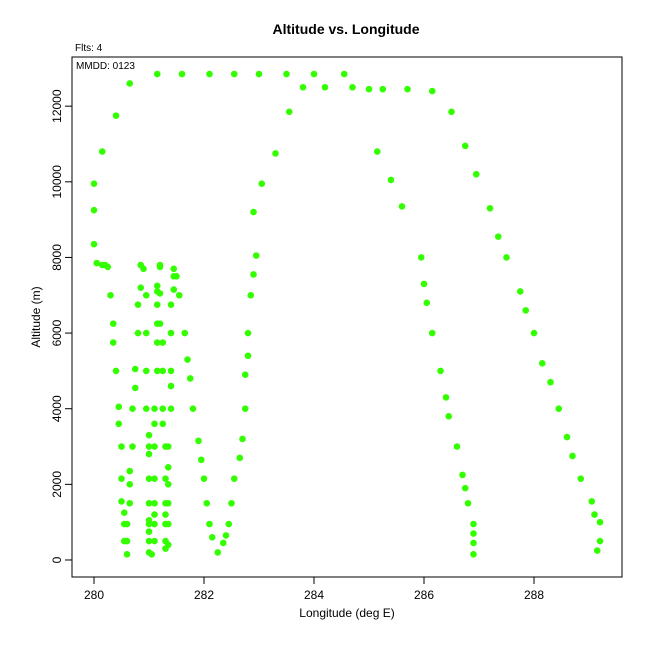 This screenshot has height=650, width=650. What do you see at coordinates (57, 182) in the screenshot?
I see `y-tick-label: 10000` at bounding box center [57, 182].